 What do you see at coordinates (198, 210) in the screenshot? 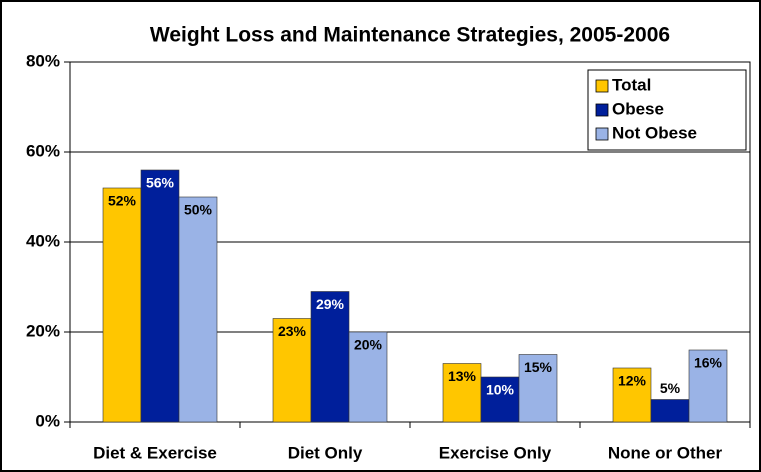
I see `data-label: 50%` at bounding box center [198, 210].